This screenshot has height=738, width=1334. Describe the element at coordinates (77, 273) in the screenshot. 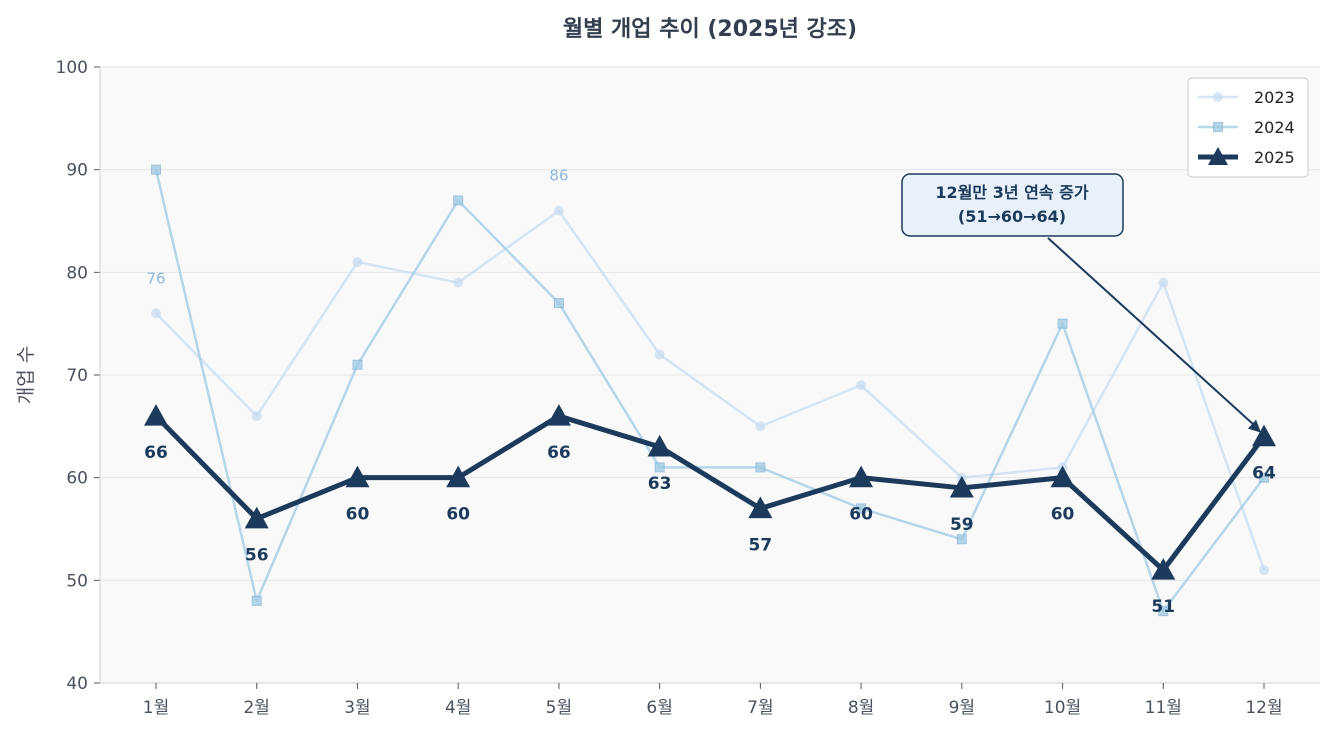

I see `y-tick-label: 80` at that location.